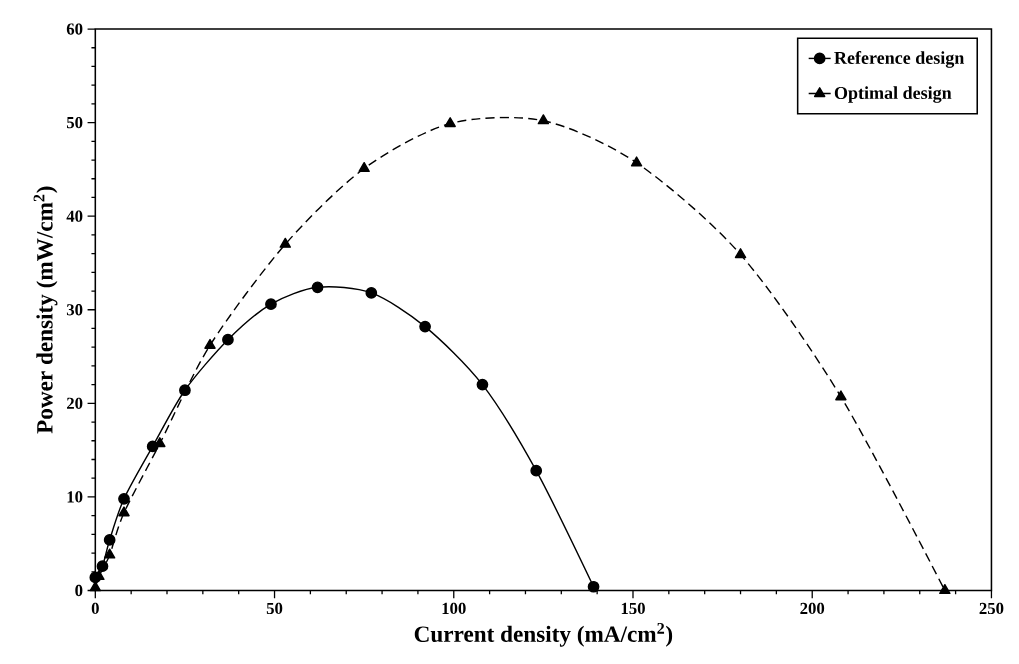 The height and width of the screenshot is (664, 1019). I want to click on legend-label: Optimal design, so click(893, 94).